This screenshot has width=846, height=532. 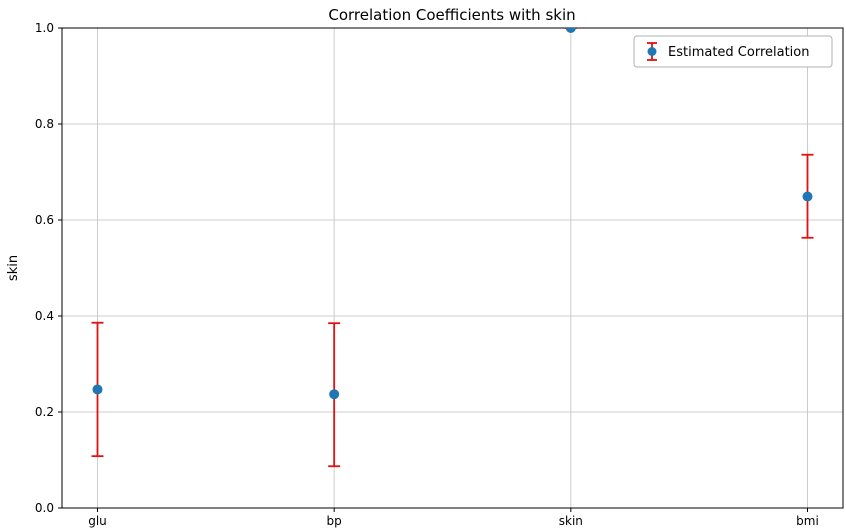 What do you see at coordinates (44, 124) in the screenshot?
I see `y-tick-label: 0.8` at bounding box center [44, 124].